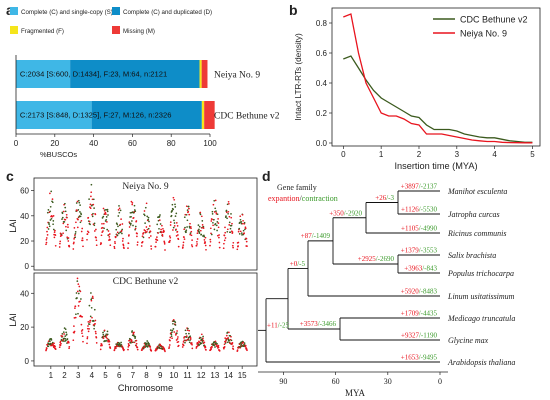 Image resolution: width=550 pixels, height=400 pixels. I want to click on x-tick-label-c-9: 10, so click(173, 375).